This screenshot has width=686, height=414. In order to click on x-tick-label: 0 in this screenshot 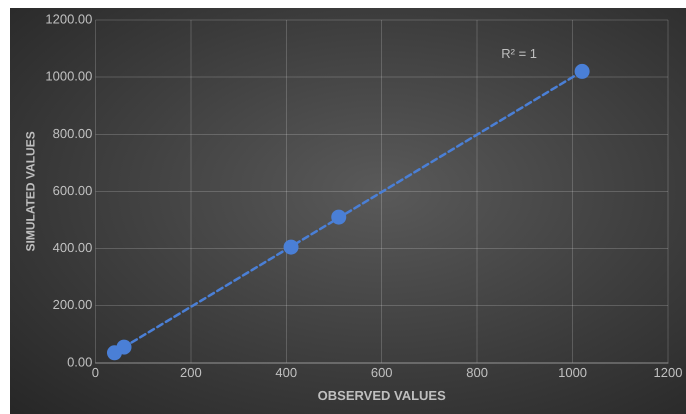, I will do `click(96, 372)`.